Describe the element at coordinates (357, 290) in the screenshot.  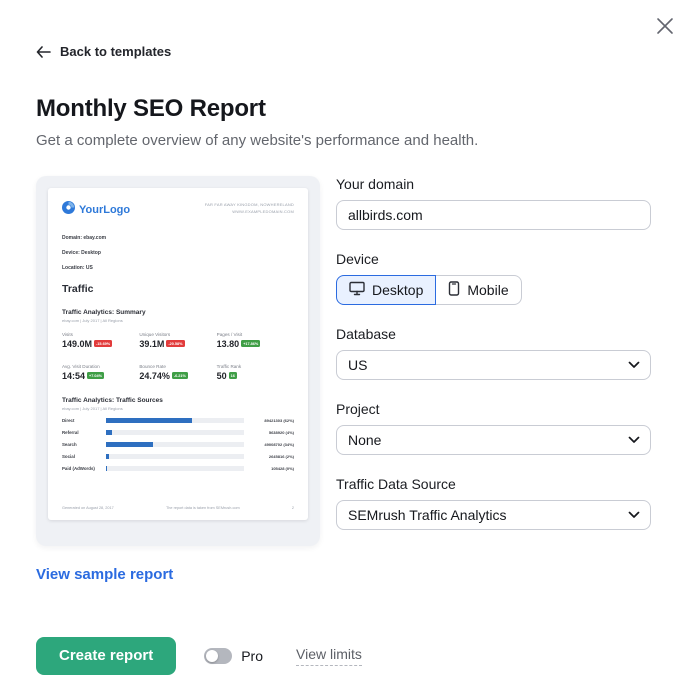
I see `desktop-icon` at that location.